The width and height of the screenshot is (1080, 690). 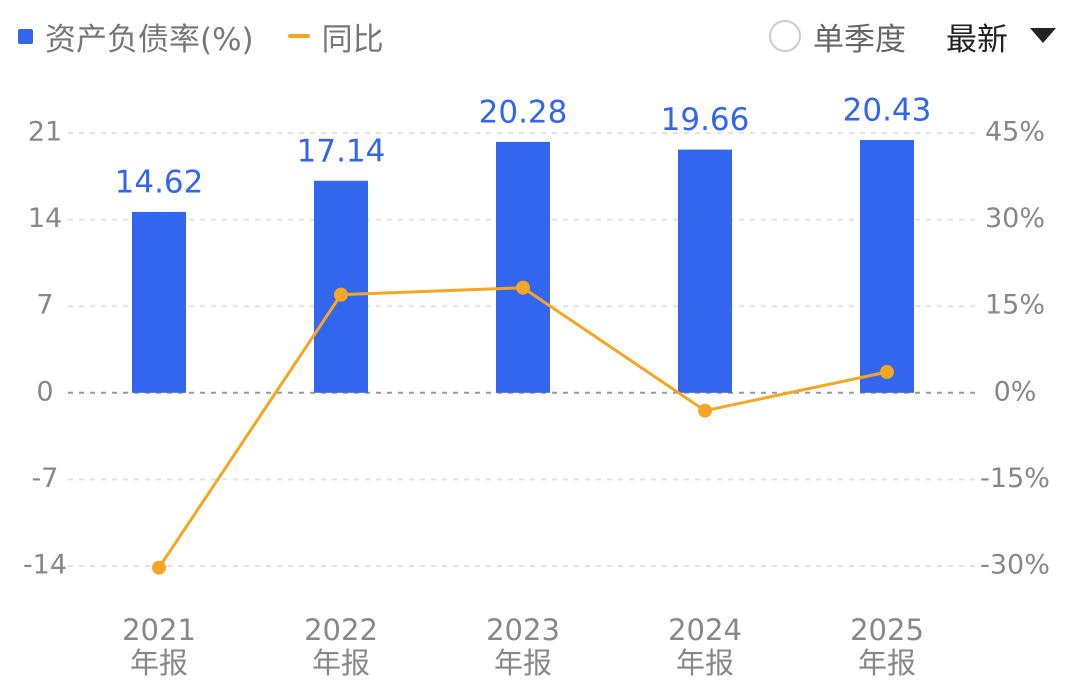 I want to click on y-tick-label: 21, so click(x=45, y=132).